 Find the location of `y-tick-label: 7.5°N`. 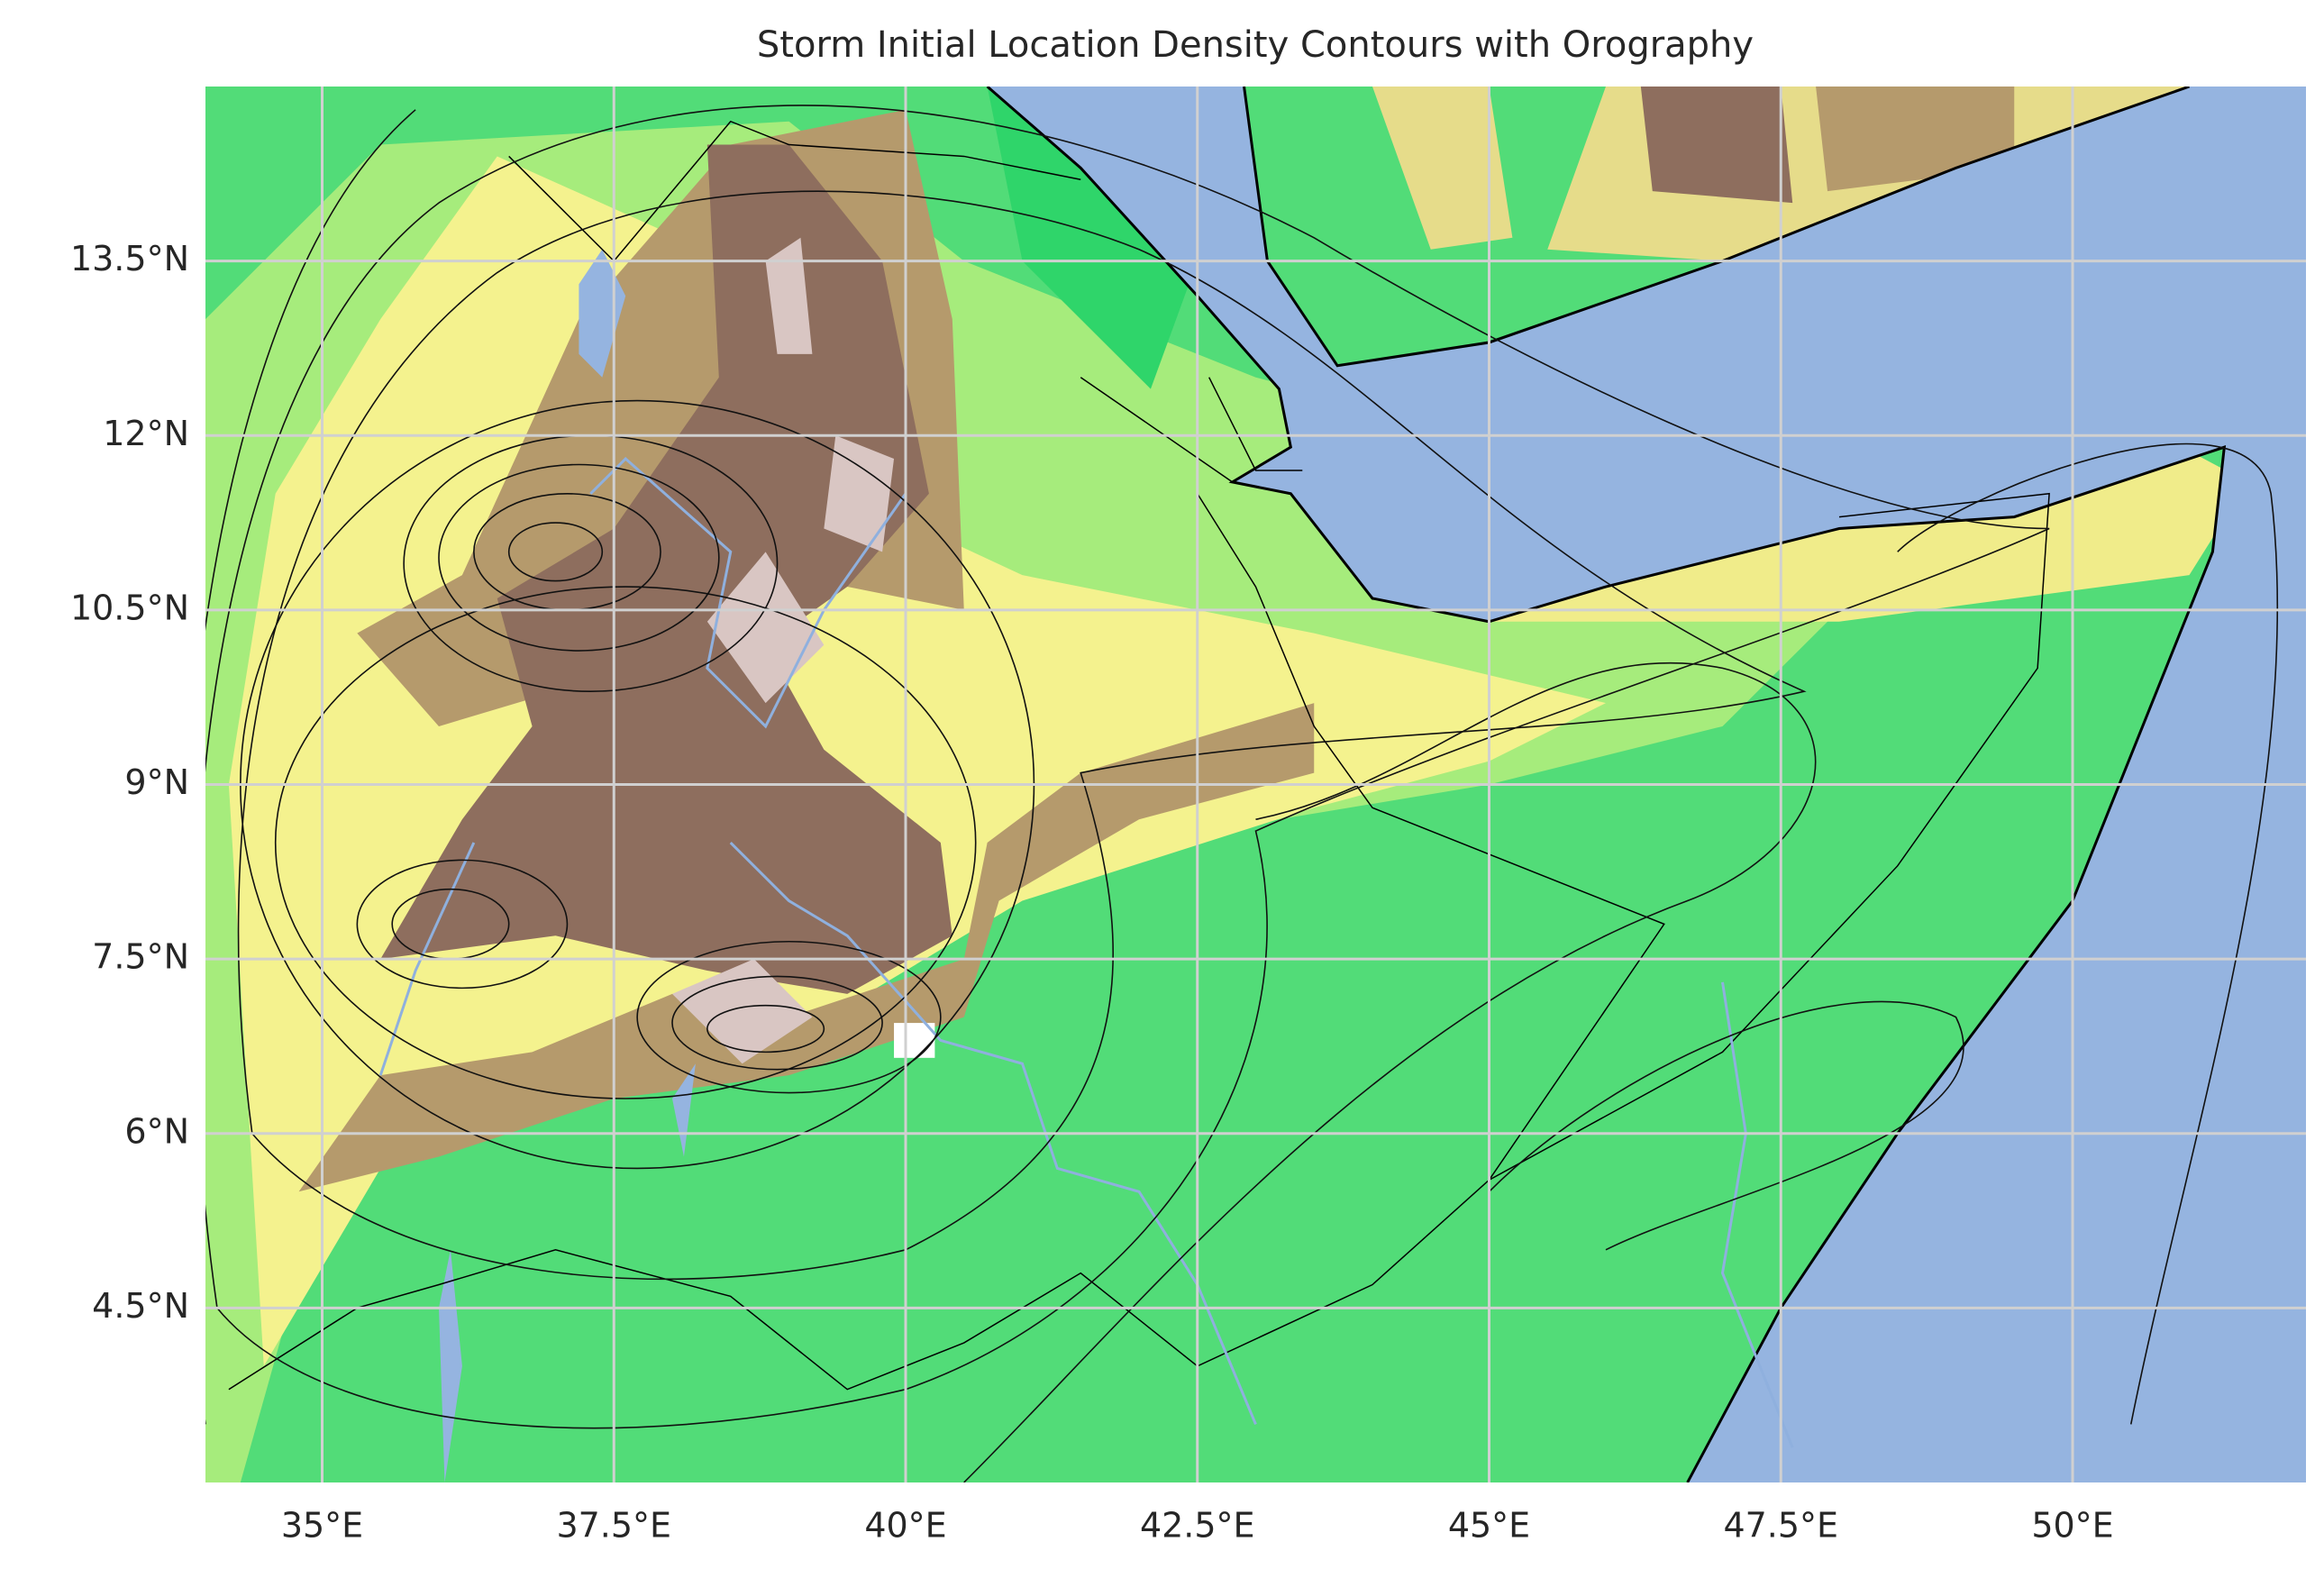

y-tick-label: 7.5°N is located at coordinates (140, 957).